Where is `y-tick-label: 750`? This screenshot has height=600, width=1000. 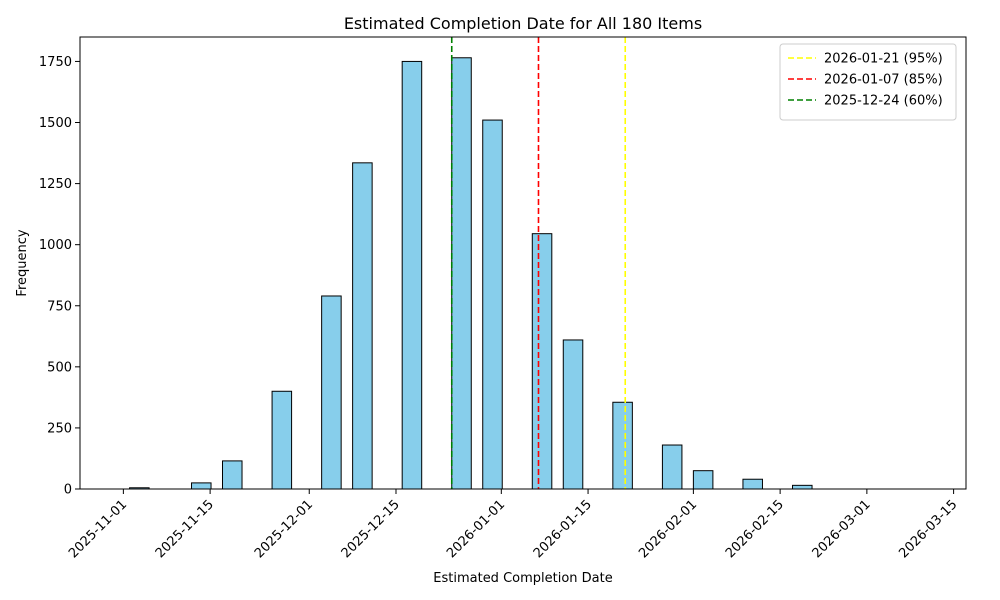 y-tick-label: 750 is located at coordinates (59, 306).